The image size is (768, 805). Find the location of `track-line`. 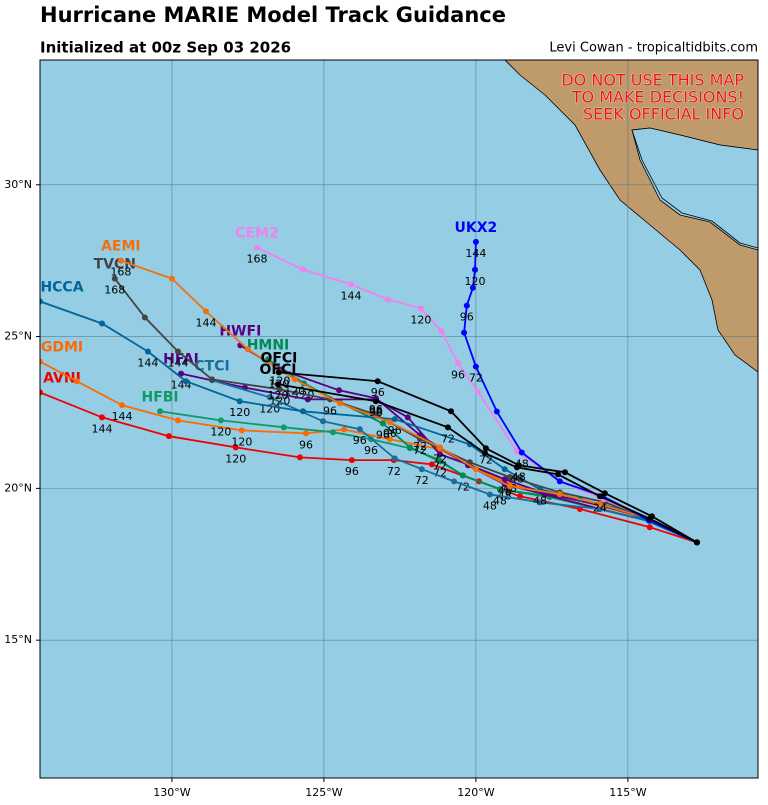

track-line is located at coordinates (454, 461).